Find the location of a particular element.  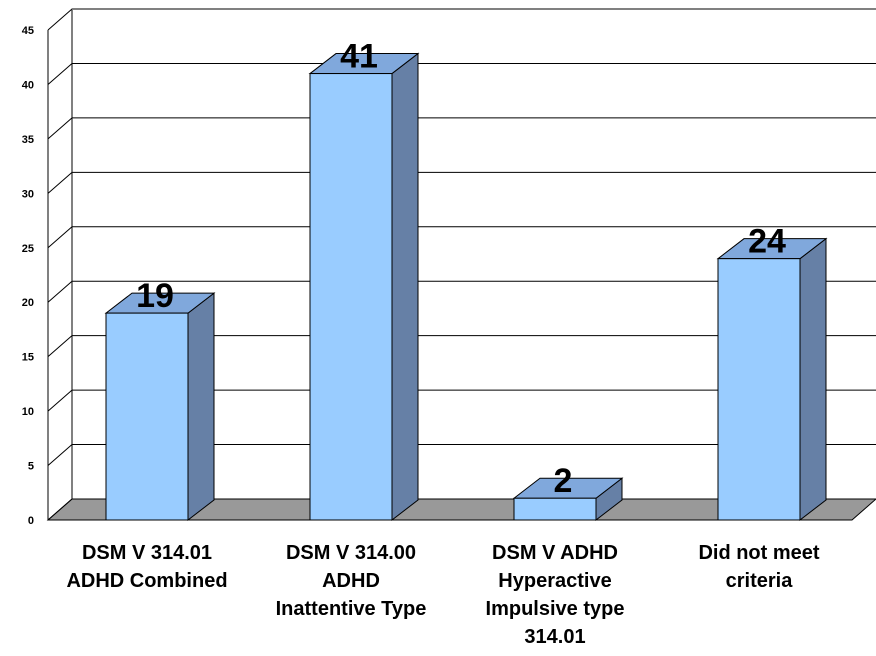

y-tick-label: 35 is located at coordinates (28, 140).